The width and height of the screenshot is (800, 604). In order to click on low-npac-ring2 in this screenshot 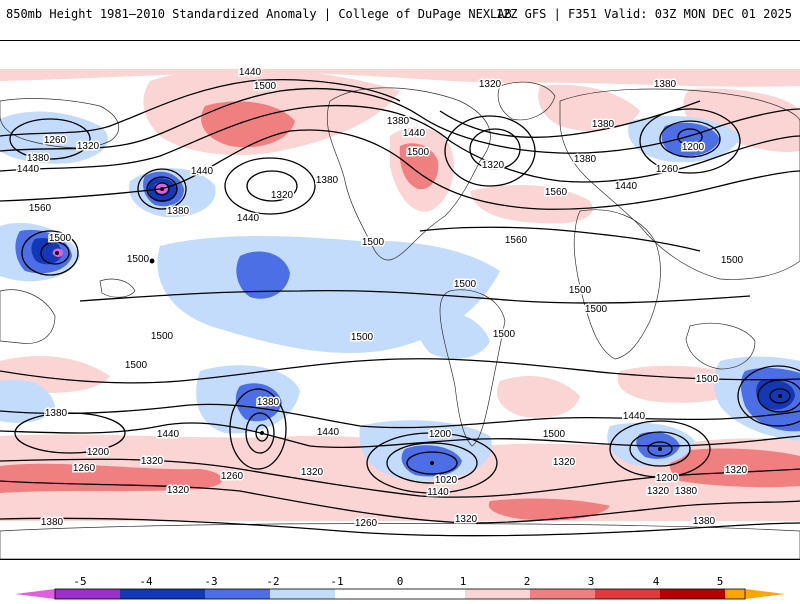, I will do `click(162, 189)`.